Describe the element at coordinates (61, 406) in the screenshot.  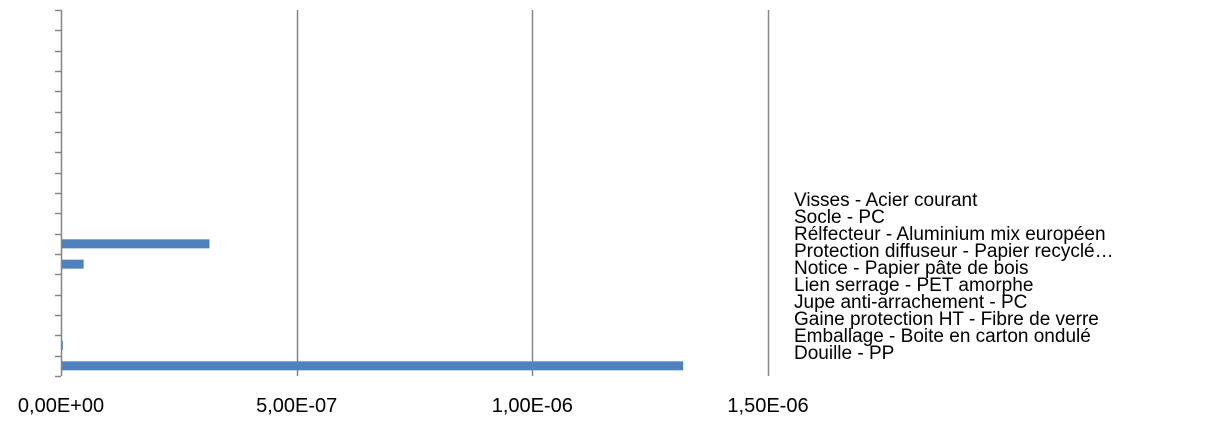
I see `x-tick-label: 0,00E+00` at that location.